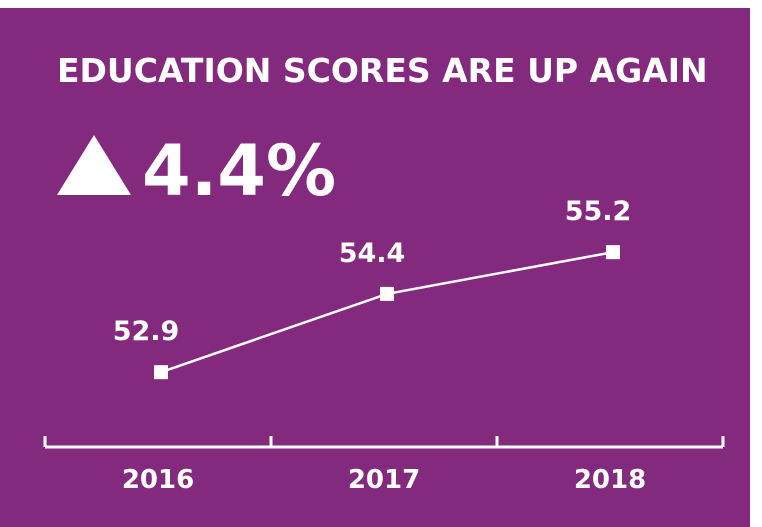  What do you see at coordinates (94, 165) in the screenshot?
I see `up-triangle` at bounding box center [94, 165].